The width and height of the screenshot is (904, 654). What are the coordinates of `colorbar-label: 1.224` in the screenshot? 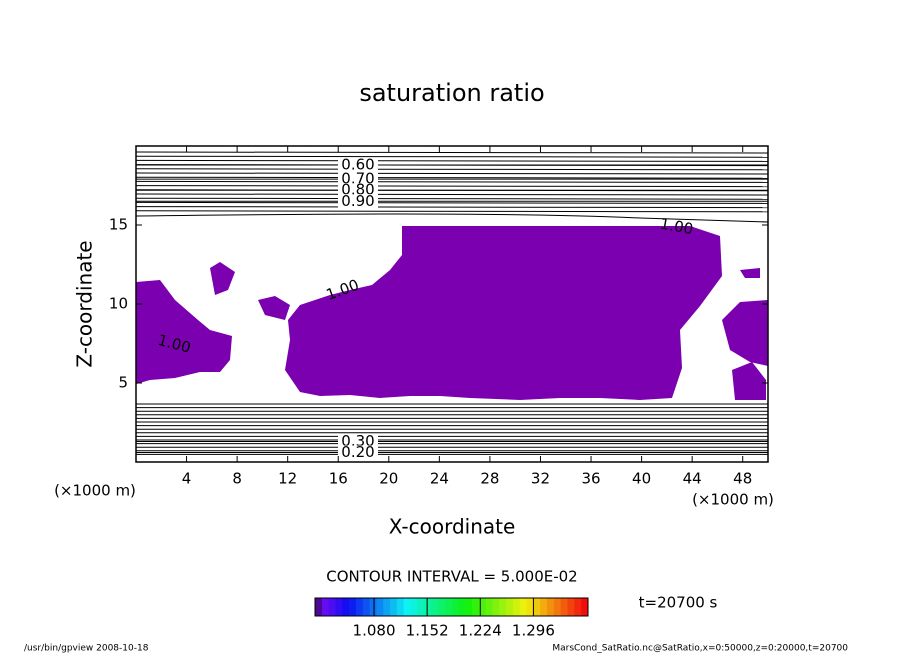 It's located at (480, 631).